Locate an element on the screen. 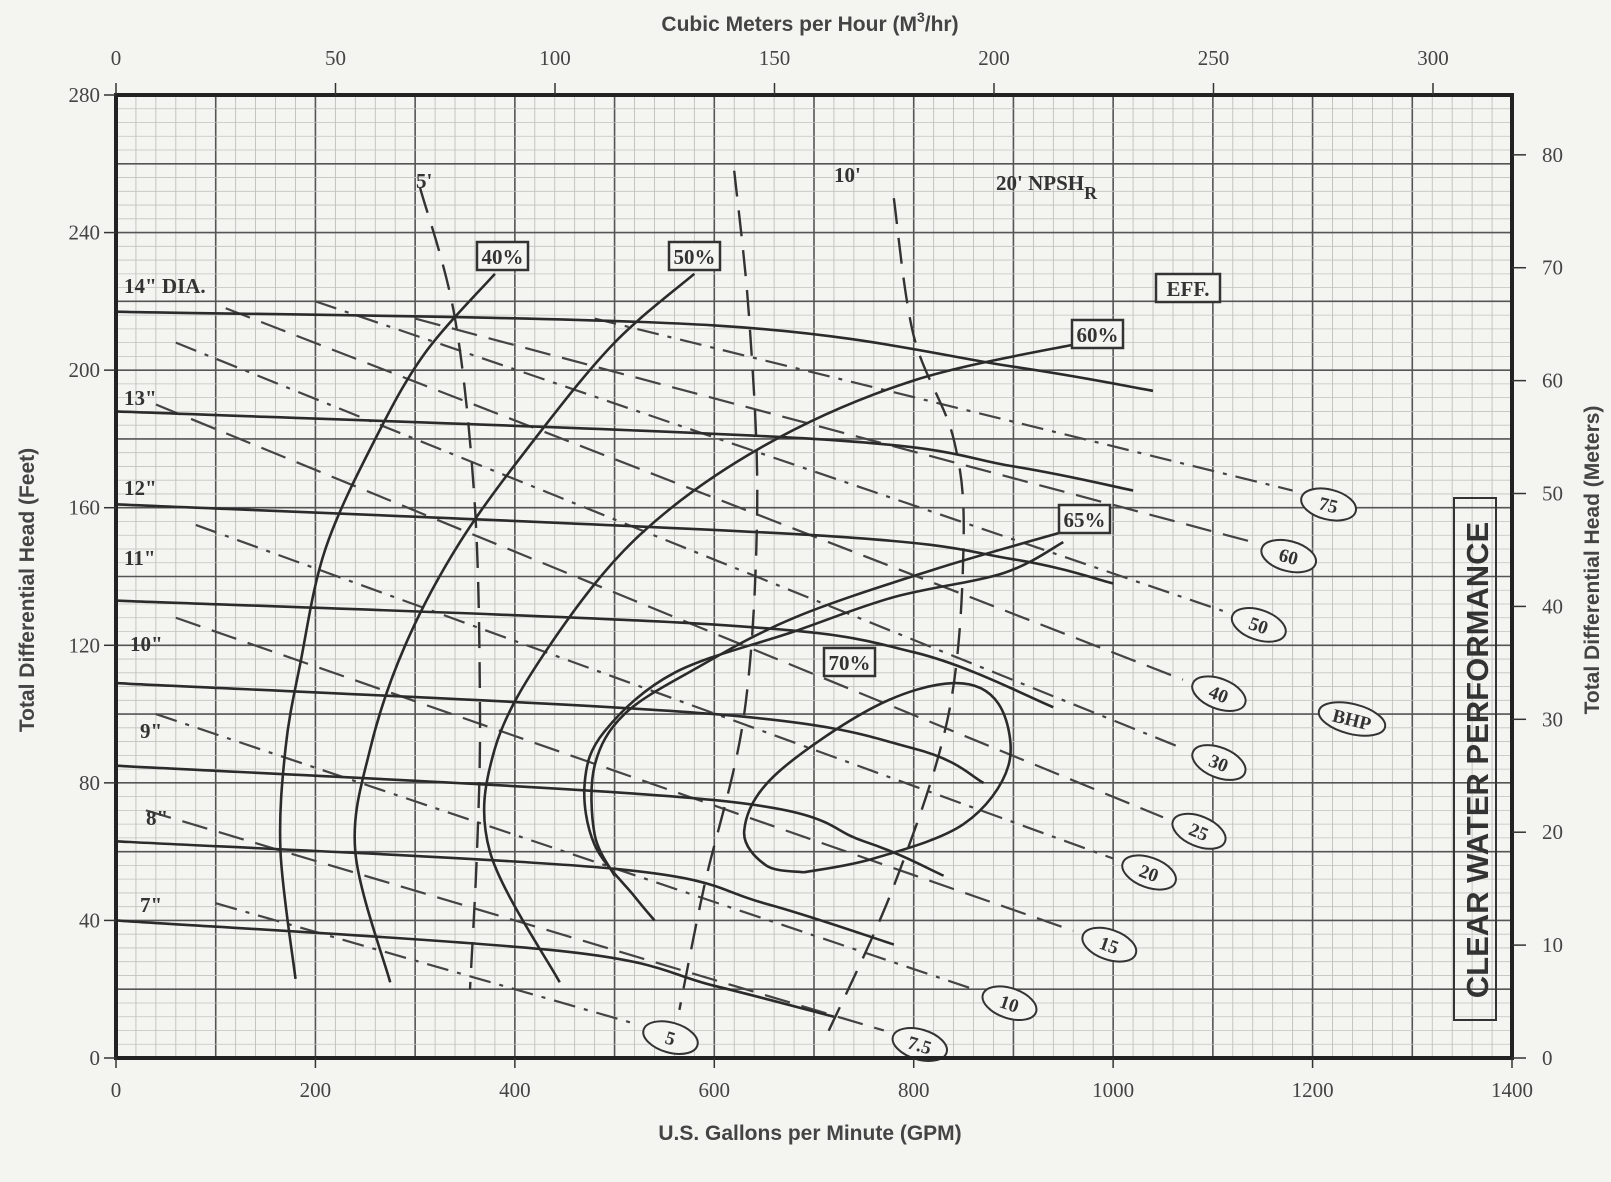 The image size is (1611, 1182). top-axis-title-main: Cubic Meters per Hour (M is located at coordinates (789, 24).